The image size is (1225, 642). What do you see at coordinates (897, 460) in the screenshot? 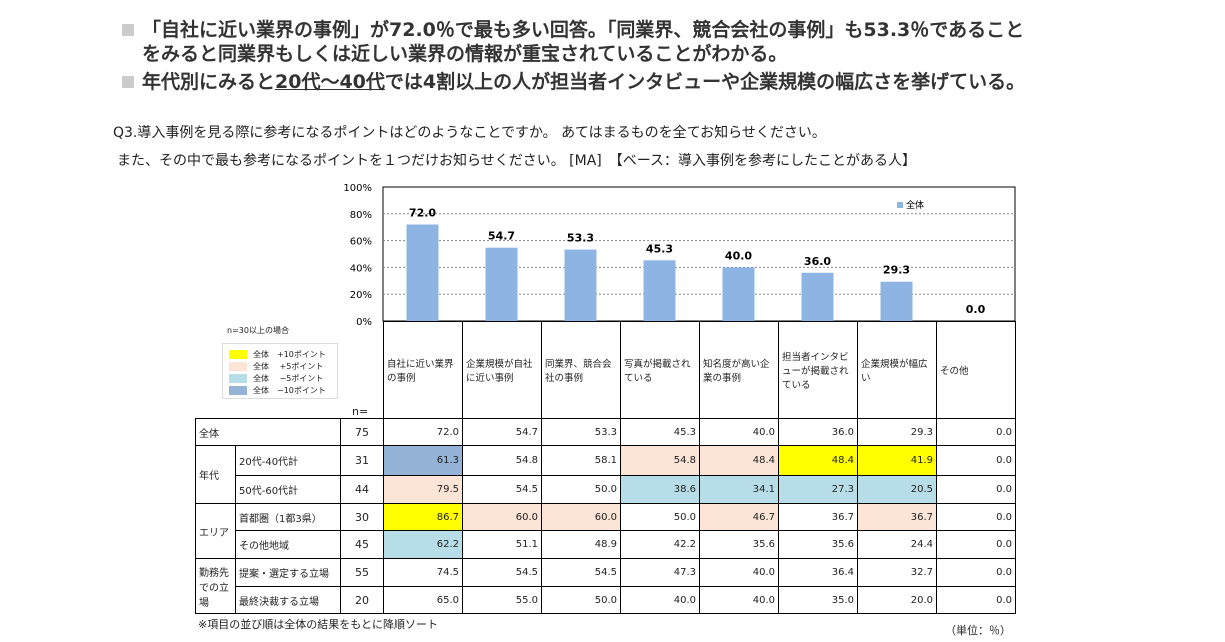
I see `table-value: 41.9` at bounding box center [897, 460].